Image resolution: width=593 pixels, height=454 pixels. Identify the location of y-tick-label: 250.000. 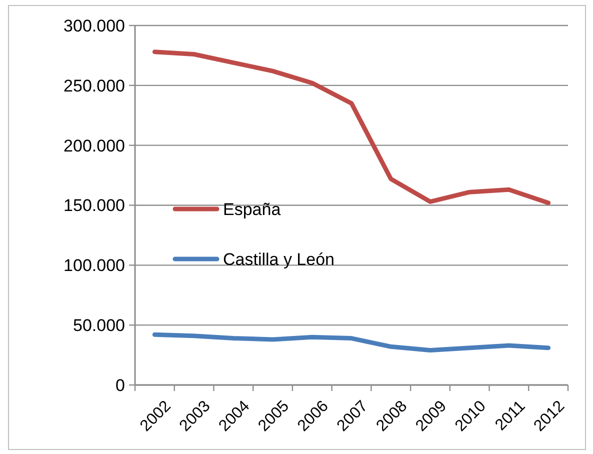
(94, 86).